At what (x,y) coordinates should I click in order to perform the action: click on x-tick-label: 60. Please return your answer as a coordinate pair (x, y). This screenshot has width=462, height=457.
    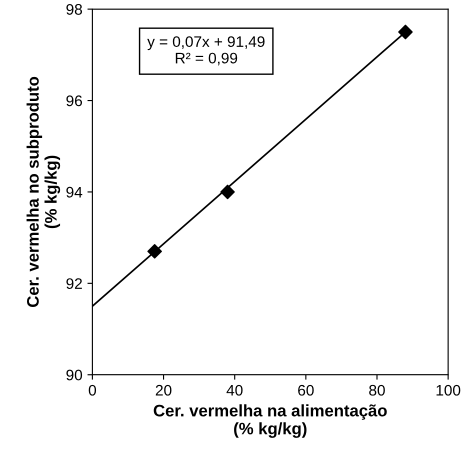
    Looking at the image, I should click on (306, 390).